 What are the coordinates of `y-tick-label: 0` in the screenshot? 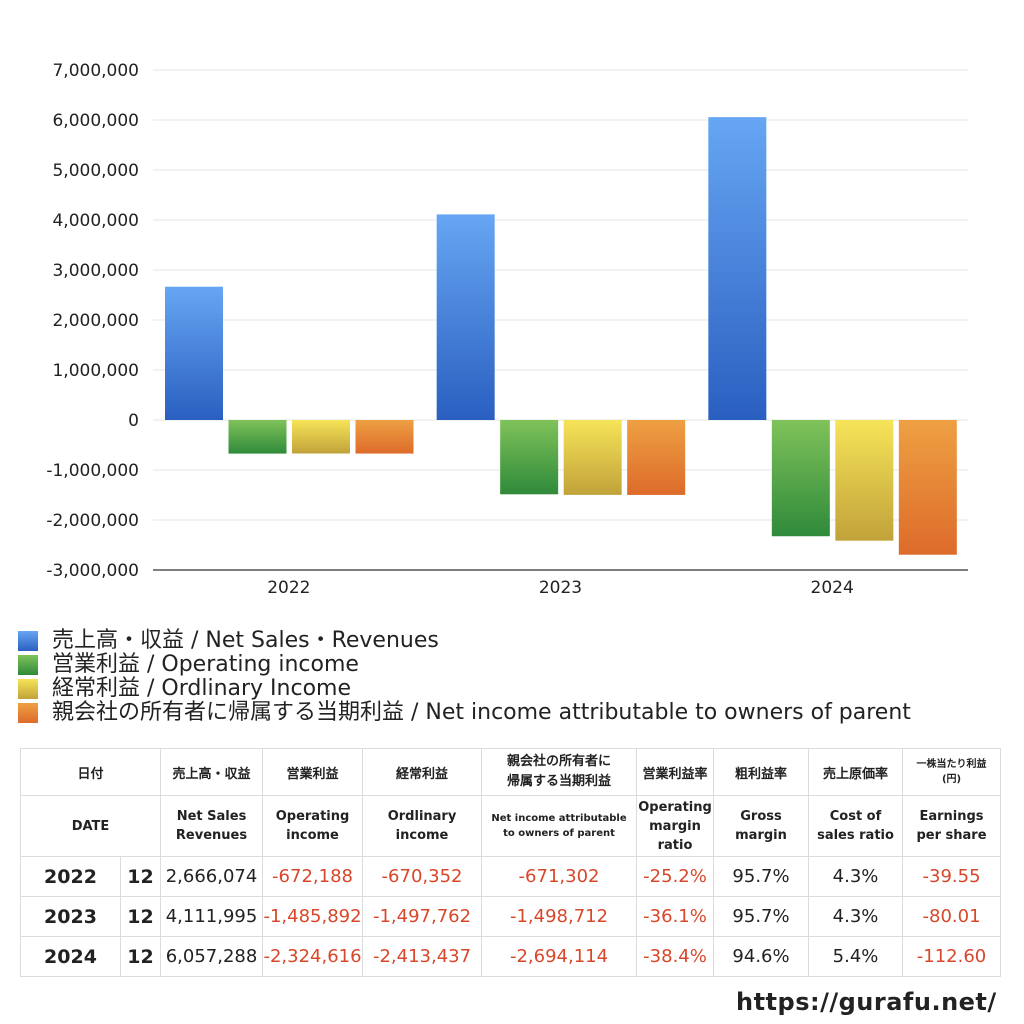 It's located at (133, 421).